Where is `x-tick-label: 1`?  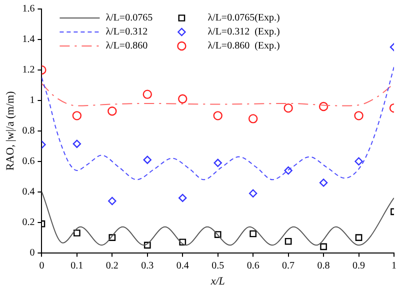 x-tick-label: 1 is located at coordinates (394, 266).